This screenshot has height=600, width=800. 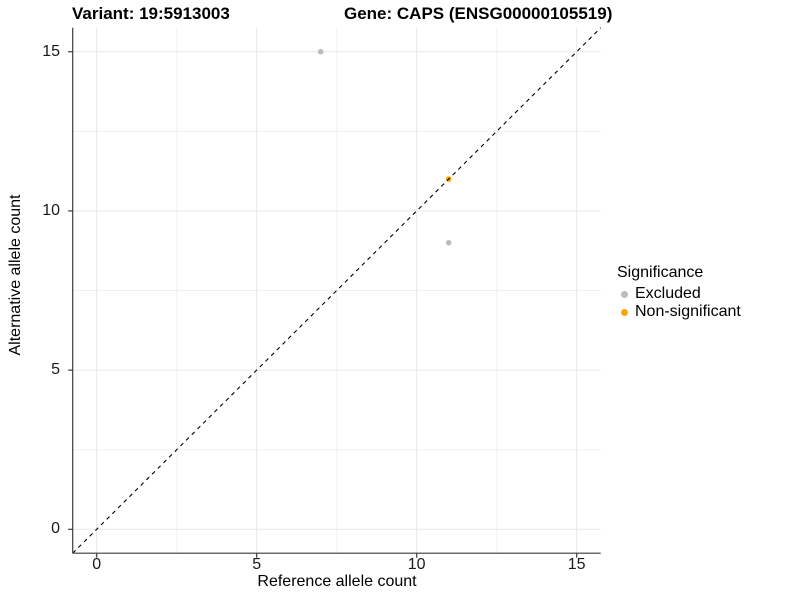 What do you see at coordinates (337, 581) in the screenshot?
I see `x-axis-title: Reference allele count` at bounding box center [337, 581].